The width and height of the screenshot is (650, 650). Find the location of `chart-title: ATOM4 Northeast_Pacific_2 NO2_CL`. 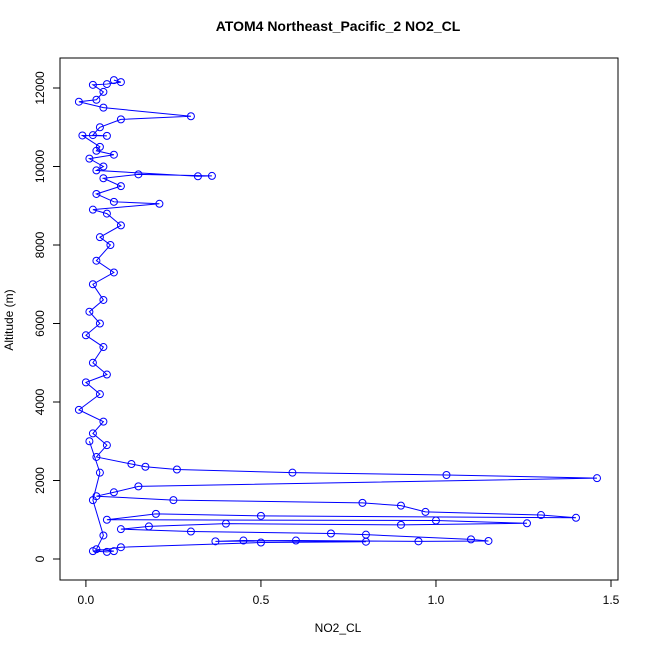

chart-title: ATOM4 Northeast_Pacific_2 NO2_CL is located at coordinates (338, 26).